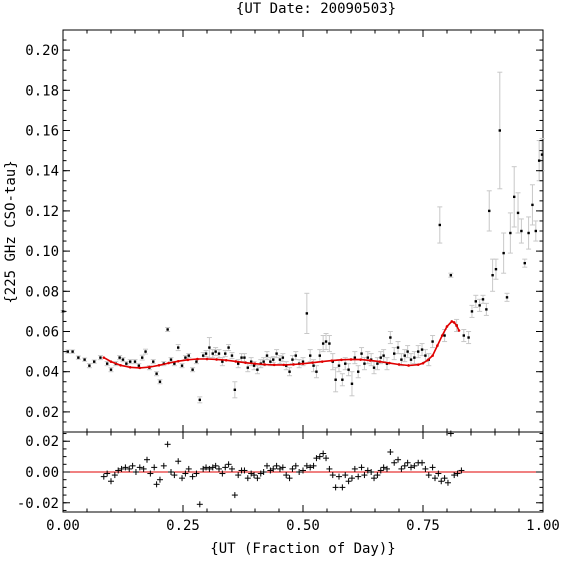  I want to click on residual-panel: 0.02 0.00 -0.02, so click(280, 471).